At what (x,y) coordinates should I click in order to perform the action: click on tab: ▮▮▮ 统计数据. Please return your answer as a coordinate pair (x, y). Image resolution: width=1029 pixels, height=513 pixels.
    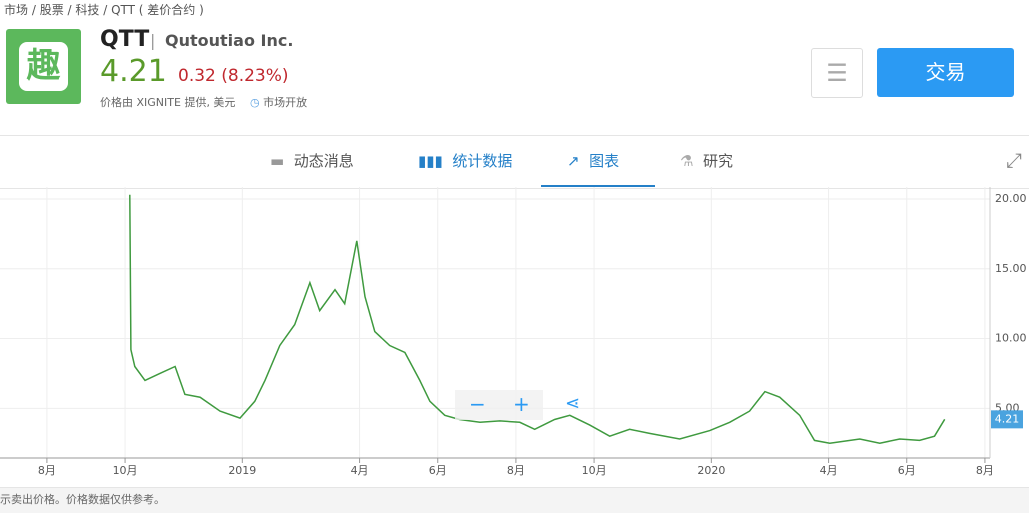
    Looking at the image, I should click on (465, 161).